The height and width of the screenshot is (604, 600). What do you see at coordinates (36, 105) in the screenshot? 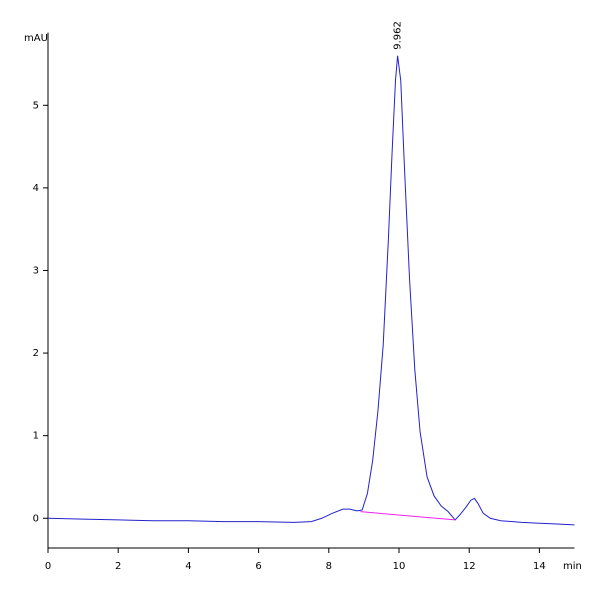
I see `y-tick-label: 5` at bounding box center [36, 105].